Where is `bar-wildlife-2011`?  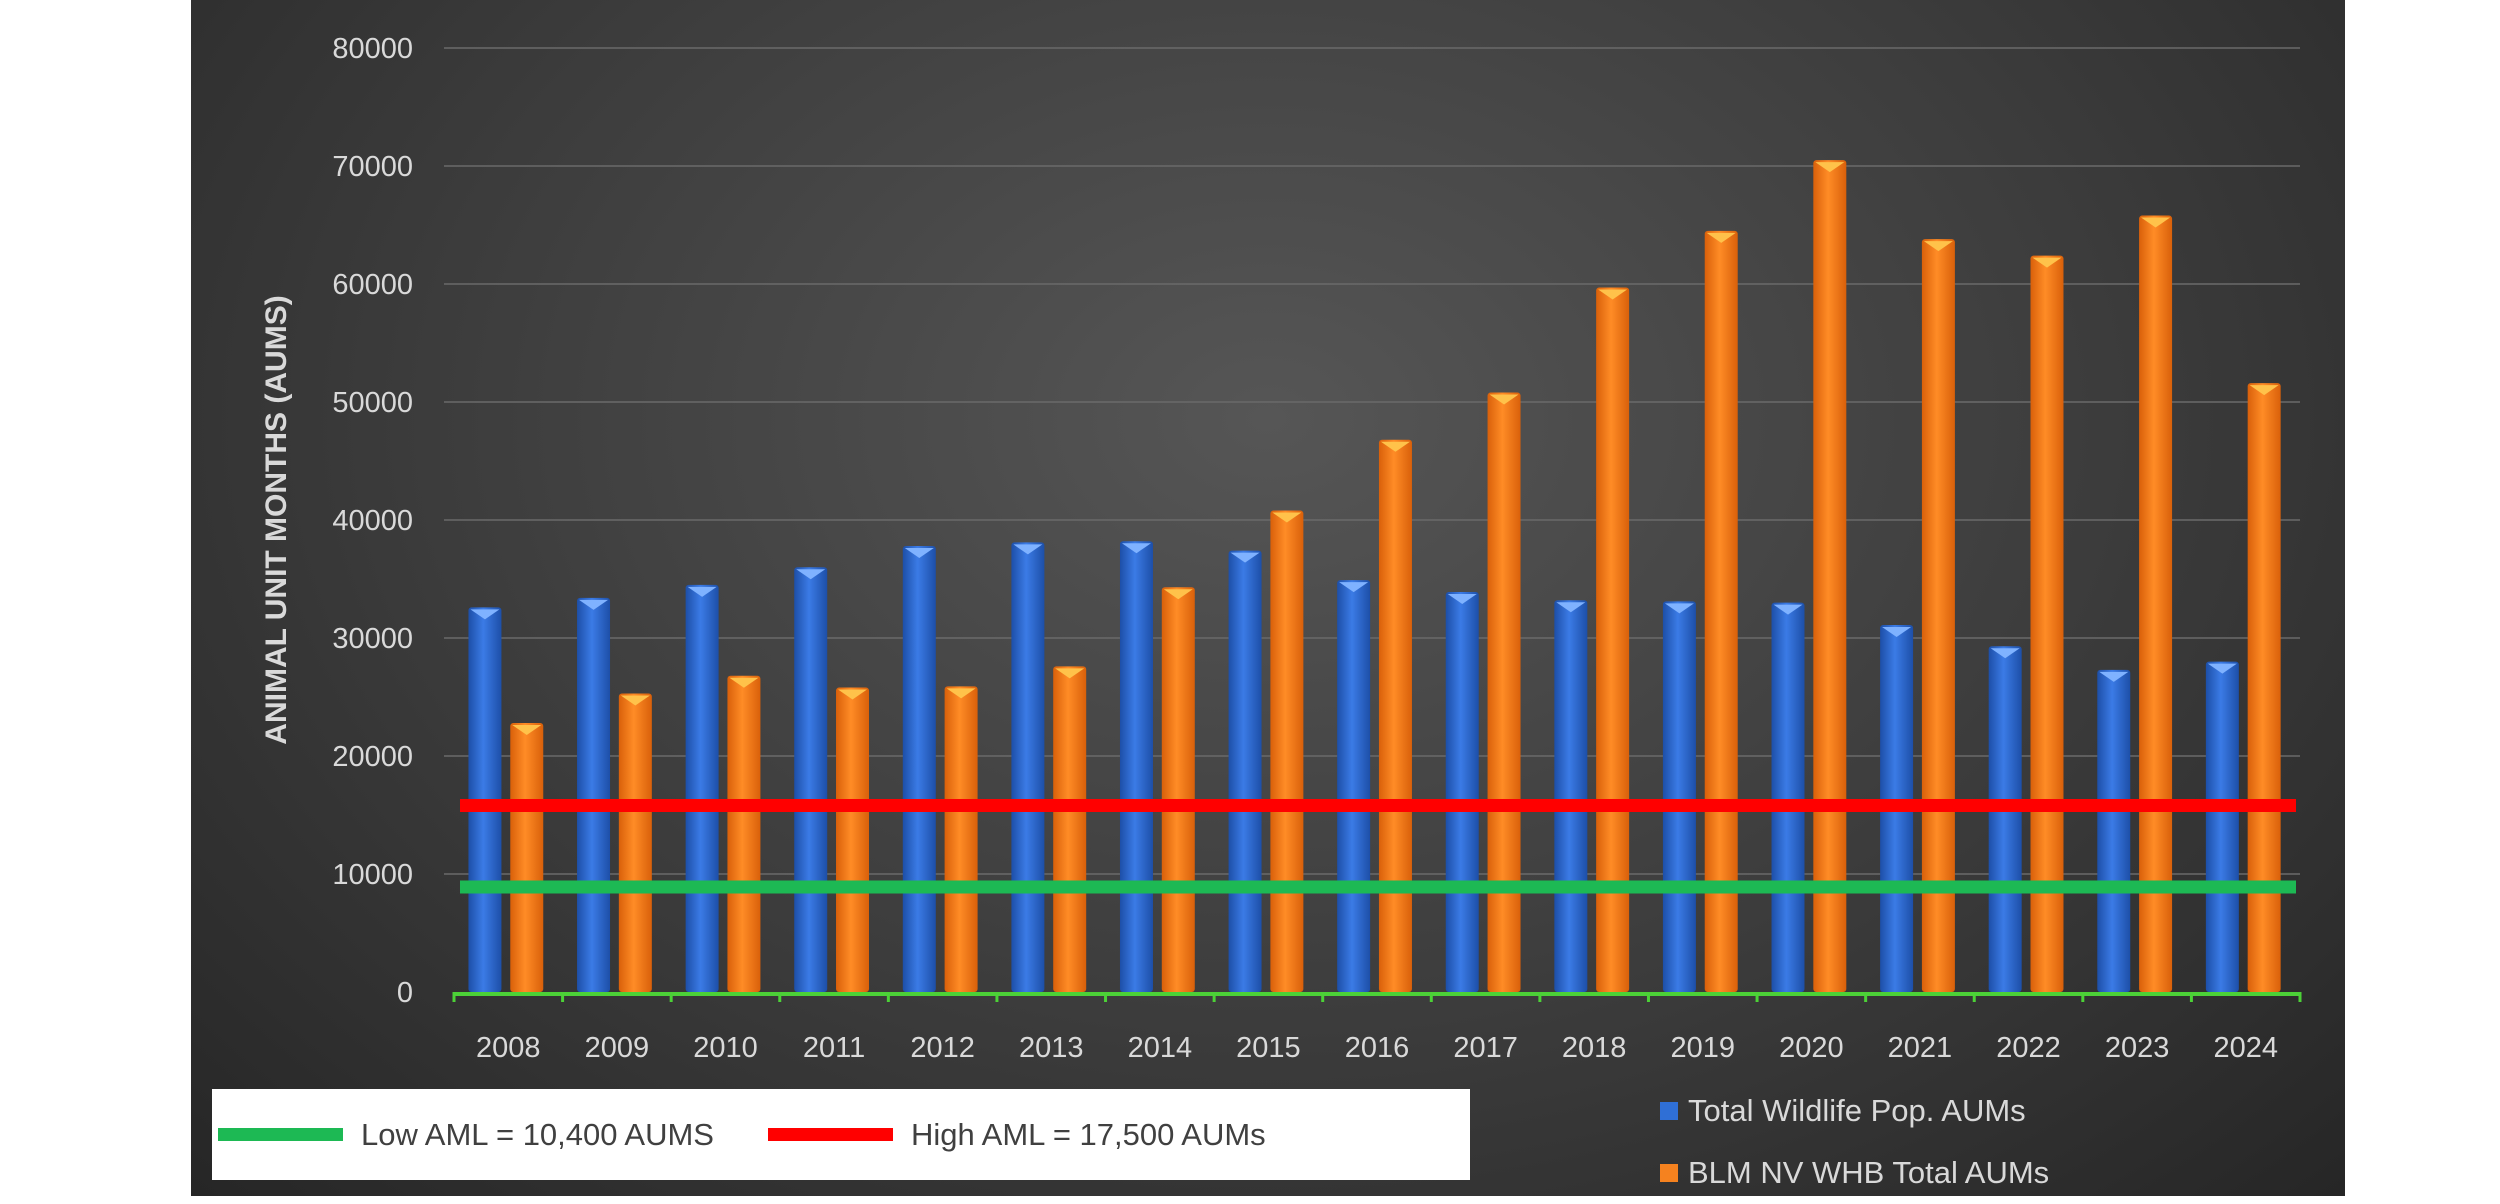 bar-wildlife-2011 is located at coordinates (811, 779).